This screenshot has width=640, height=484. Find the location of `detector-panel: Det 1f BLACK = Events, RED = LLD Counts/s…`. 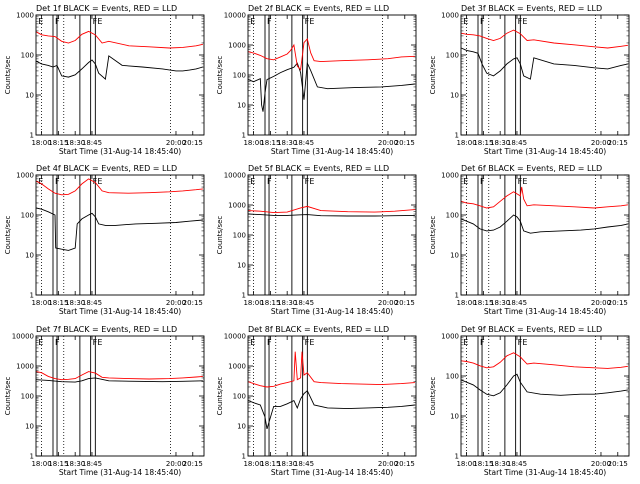

detector-panel: Det 1f BLACK = Events, RED = LLD Counts/s… is located at coordinates (104, 80).